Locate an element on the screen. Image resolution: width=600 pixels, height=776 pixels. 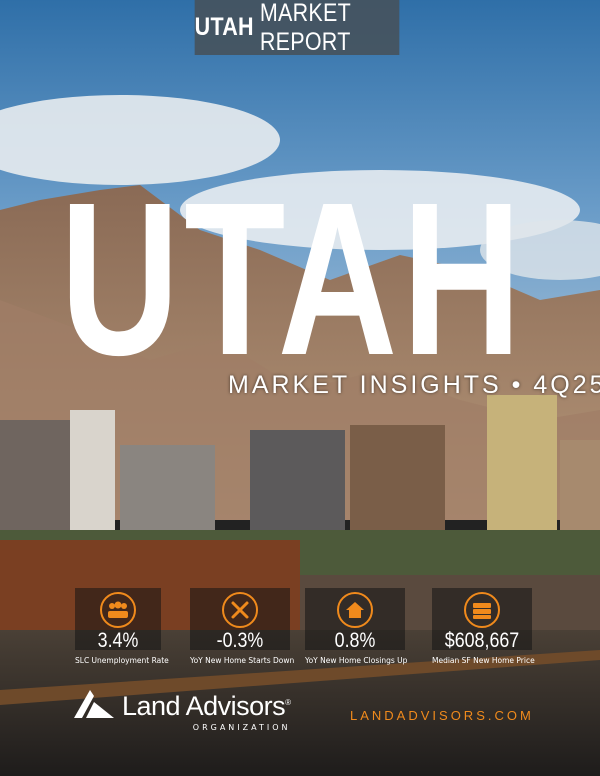
website-link: LANDADVISORS.COM is located at coordinates (442, 715).